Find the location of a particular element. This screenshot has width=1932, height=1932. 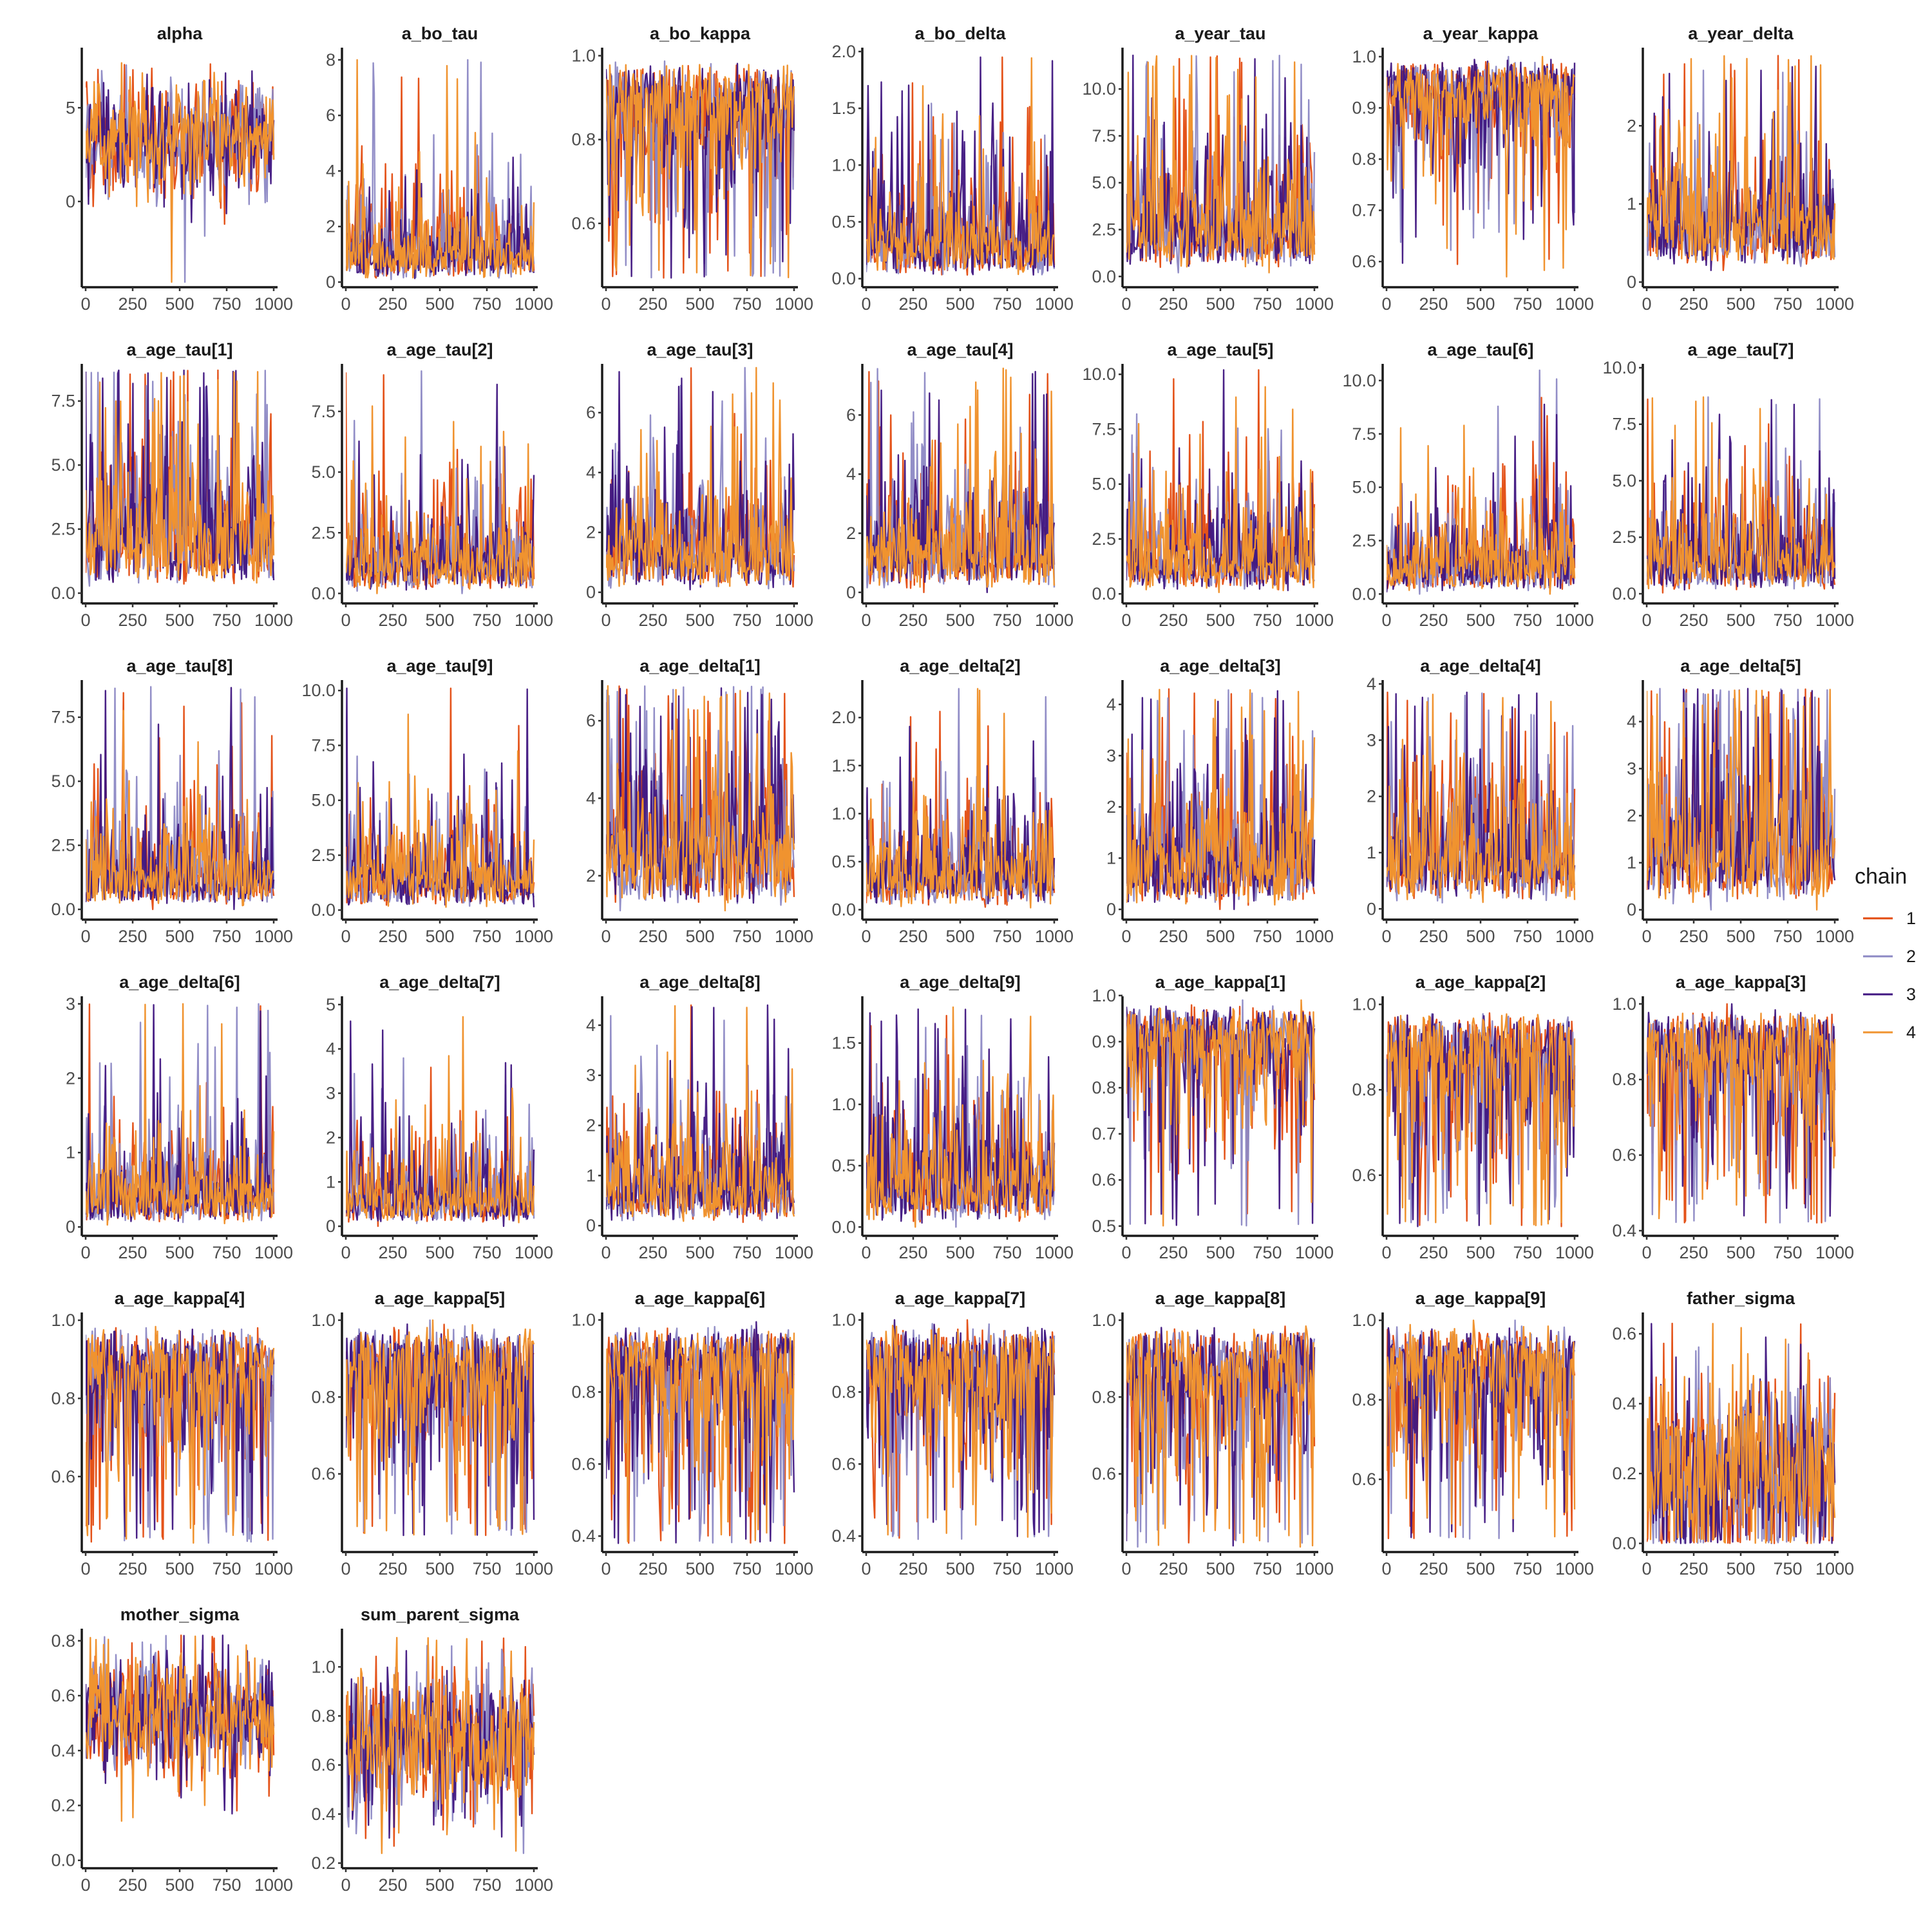

y-tick-label: 0.0 is located at coordinates (1624, 1543).